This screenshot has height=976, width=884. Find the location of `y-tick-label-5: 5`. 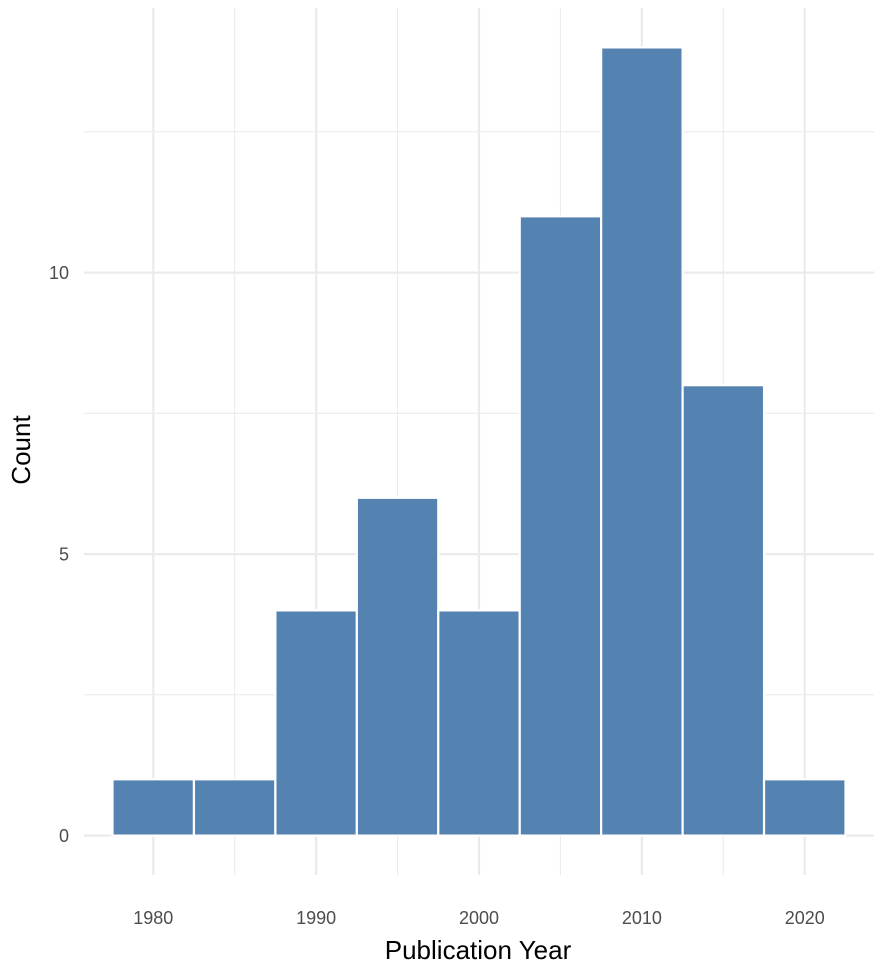

y-tick-label-5: 5 is located at coordinates (64, 555).